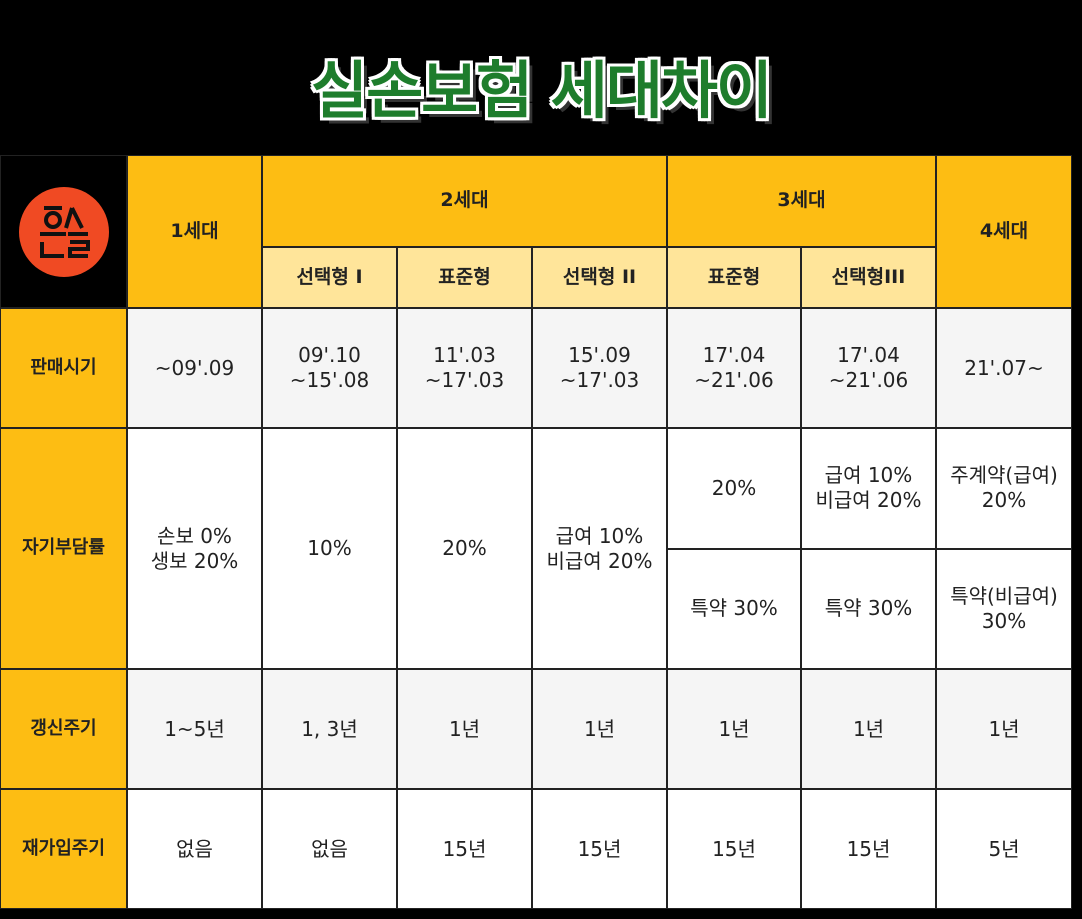 The image size is (1082, 919). What do you see at coordinates (1004, 849) in the screenshot?
I see `table-cell: 5년` at bounding box center [1004, 849].